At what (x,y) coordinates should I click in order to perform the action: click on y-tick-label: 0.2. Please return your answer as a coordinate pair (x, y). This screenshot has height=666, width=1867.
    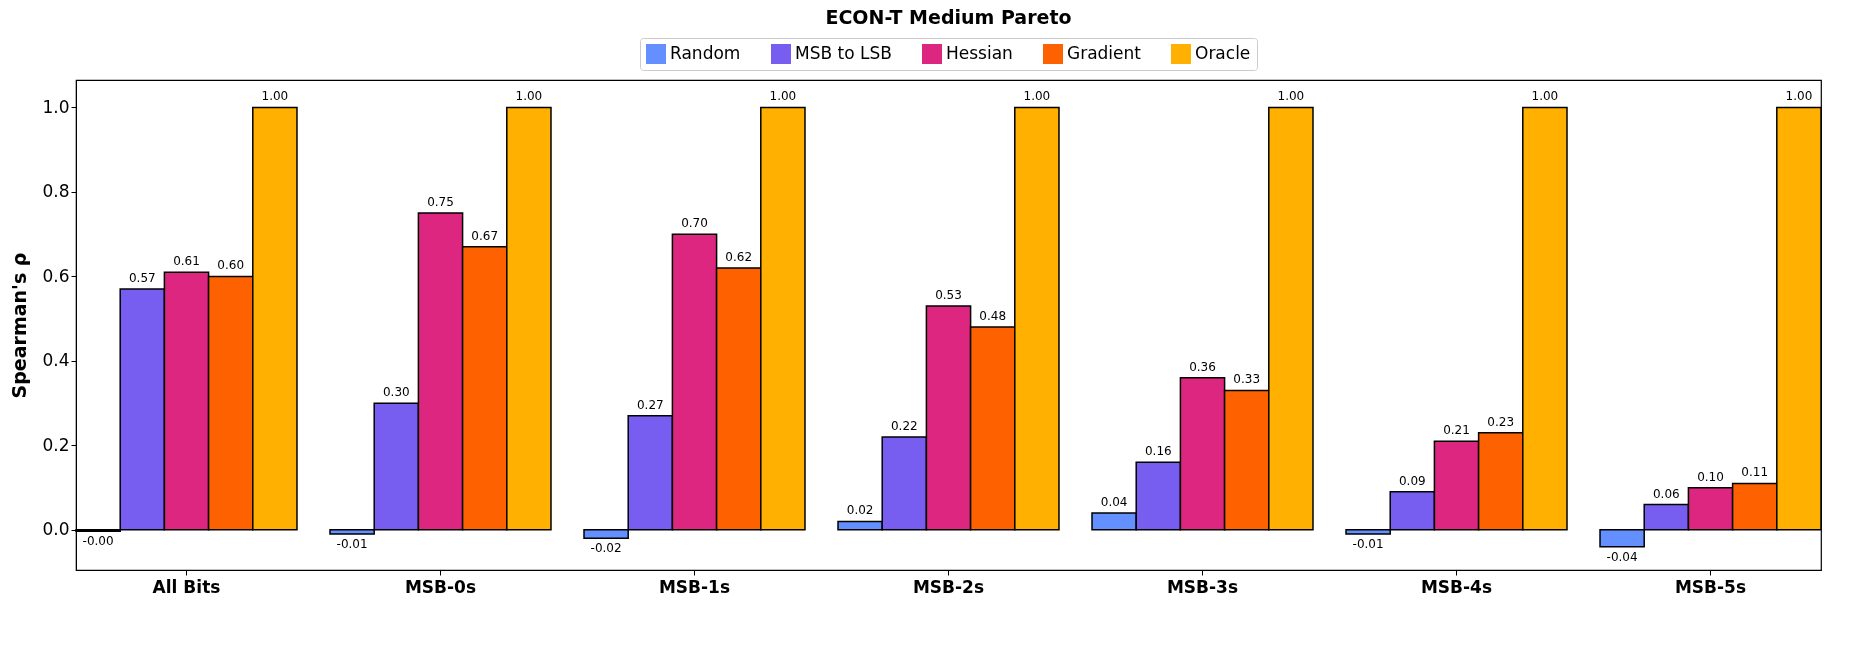
    Looking at the image, I should click on (56, 444).